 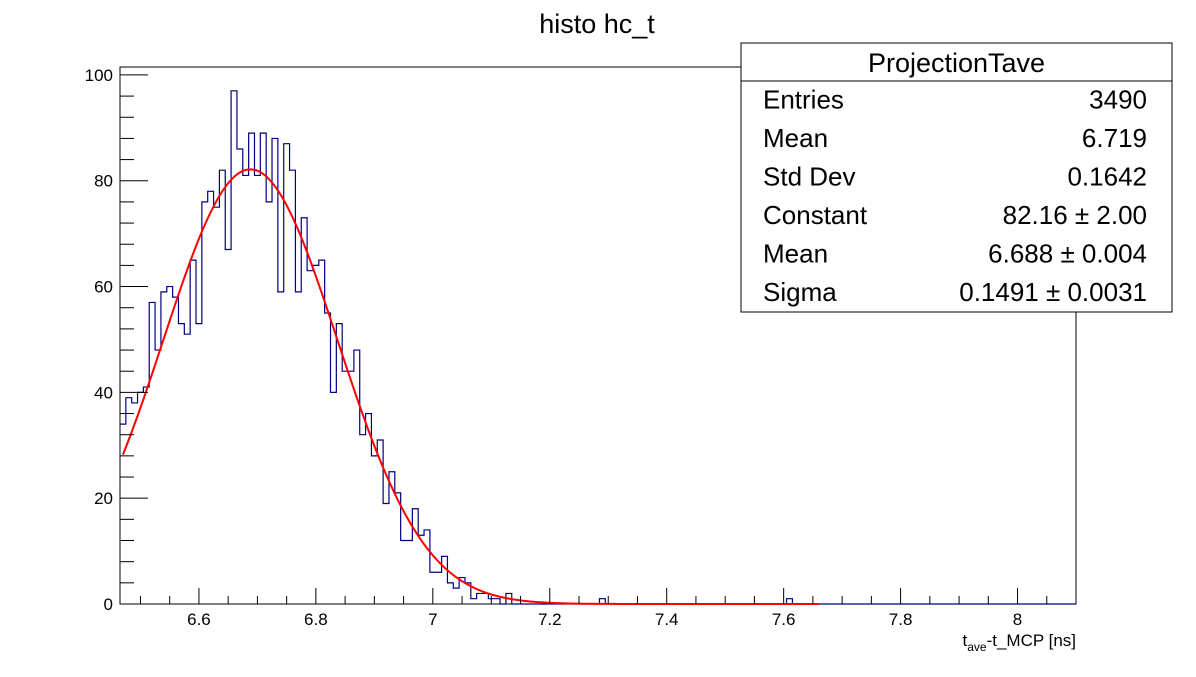 What do you see at coordinates (784, 619) in the screenshot?
I see `x-tick-label: 7.6` at bounding box center [784, 619].